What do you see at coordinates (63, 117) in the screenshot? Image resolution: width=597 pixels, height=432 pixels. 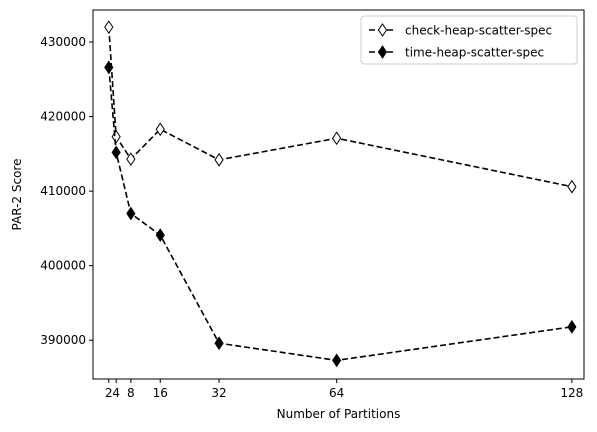 I see `y-tick-label: 420000` at bounding box center [63, 117].